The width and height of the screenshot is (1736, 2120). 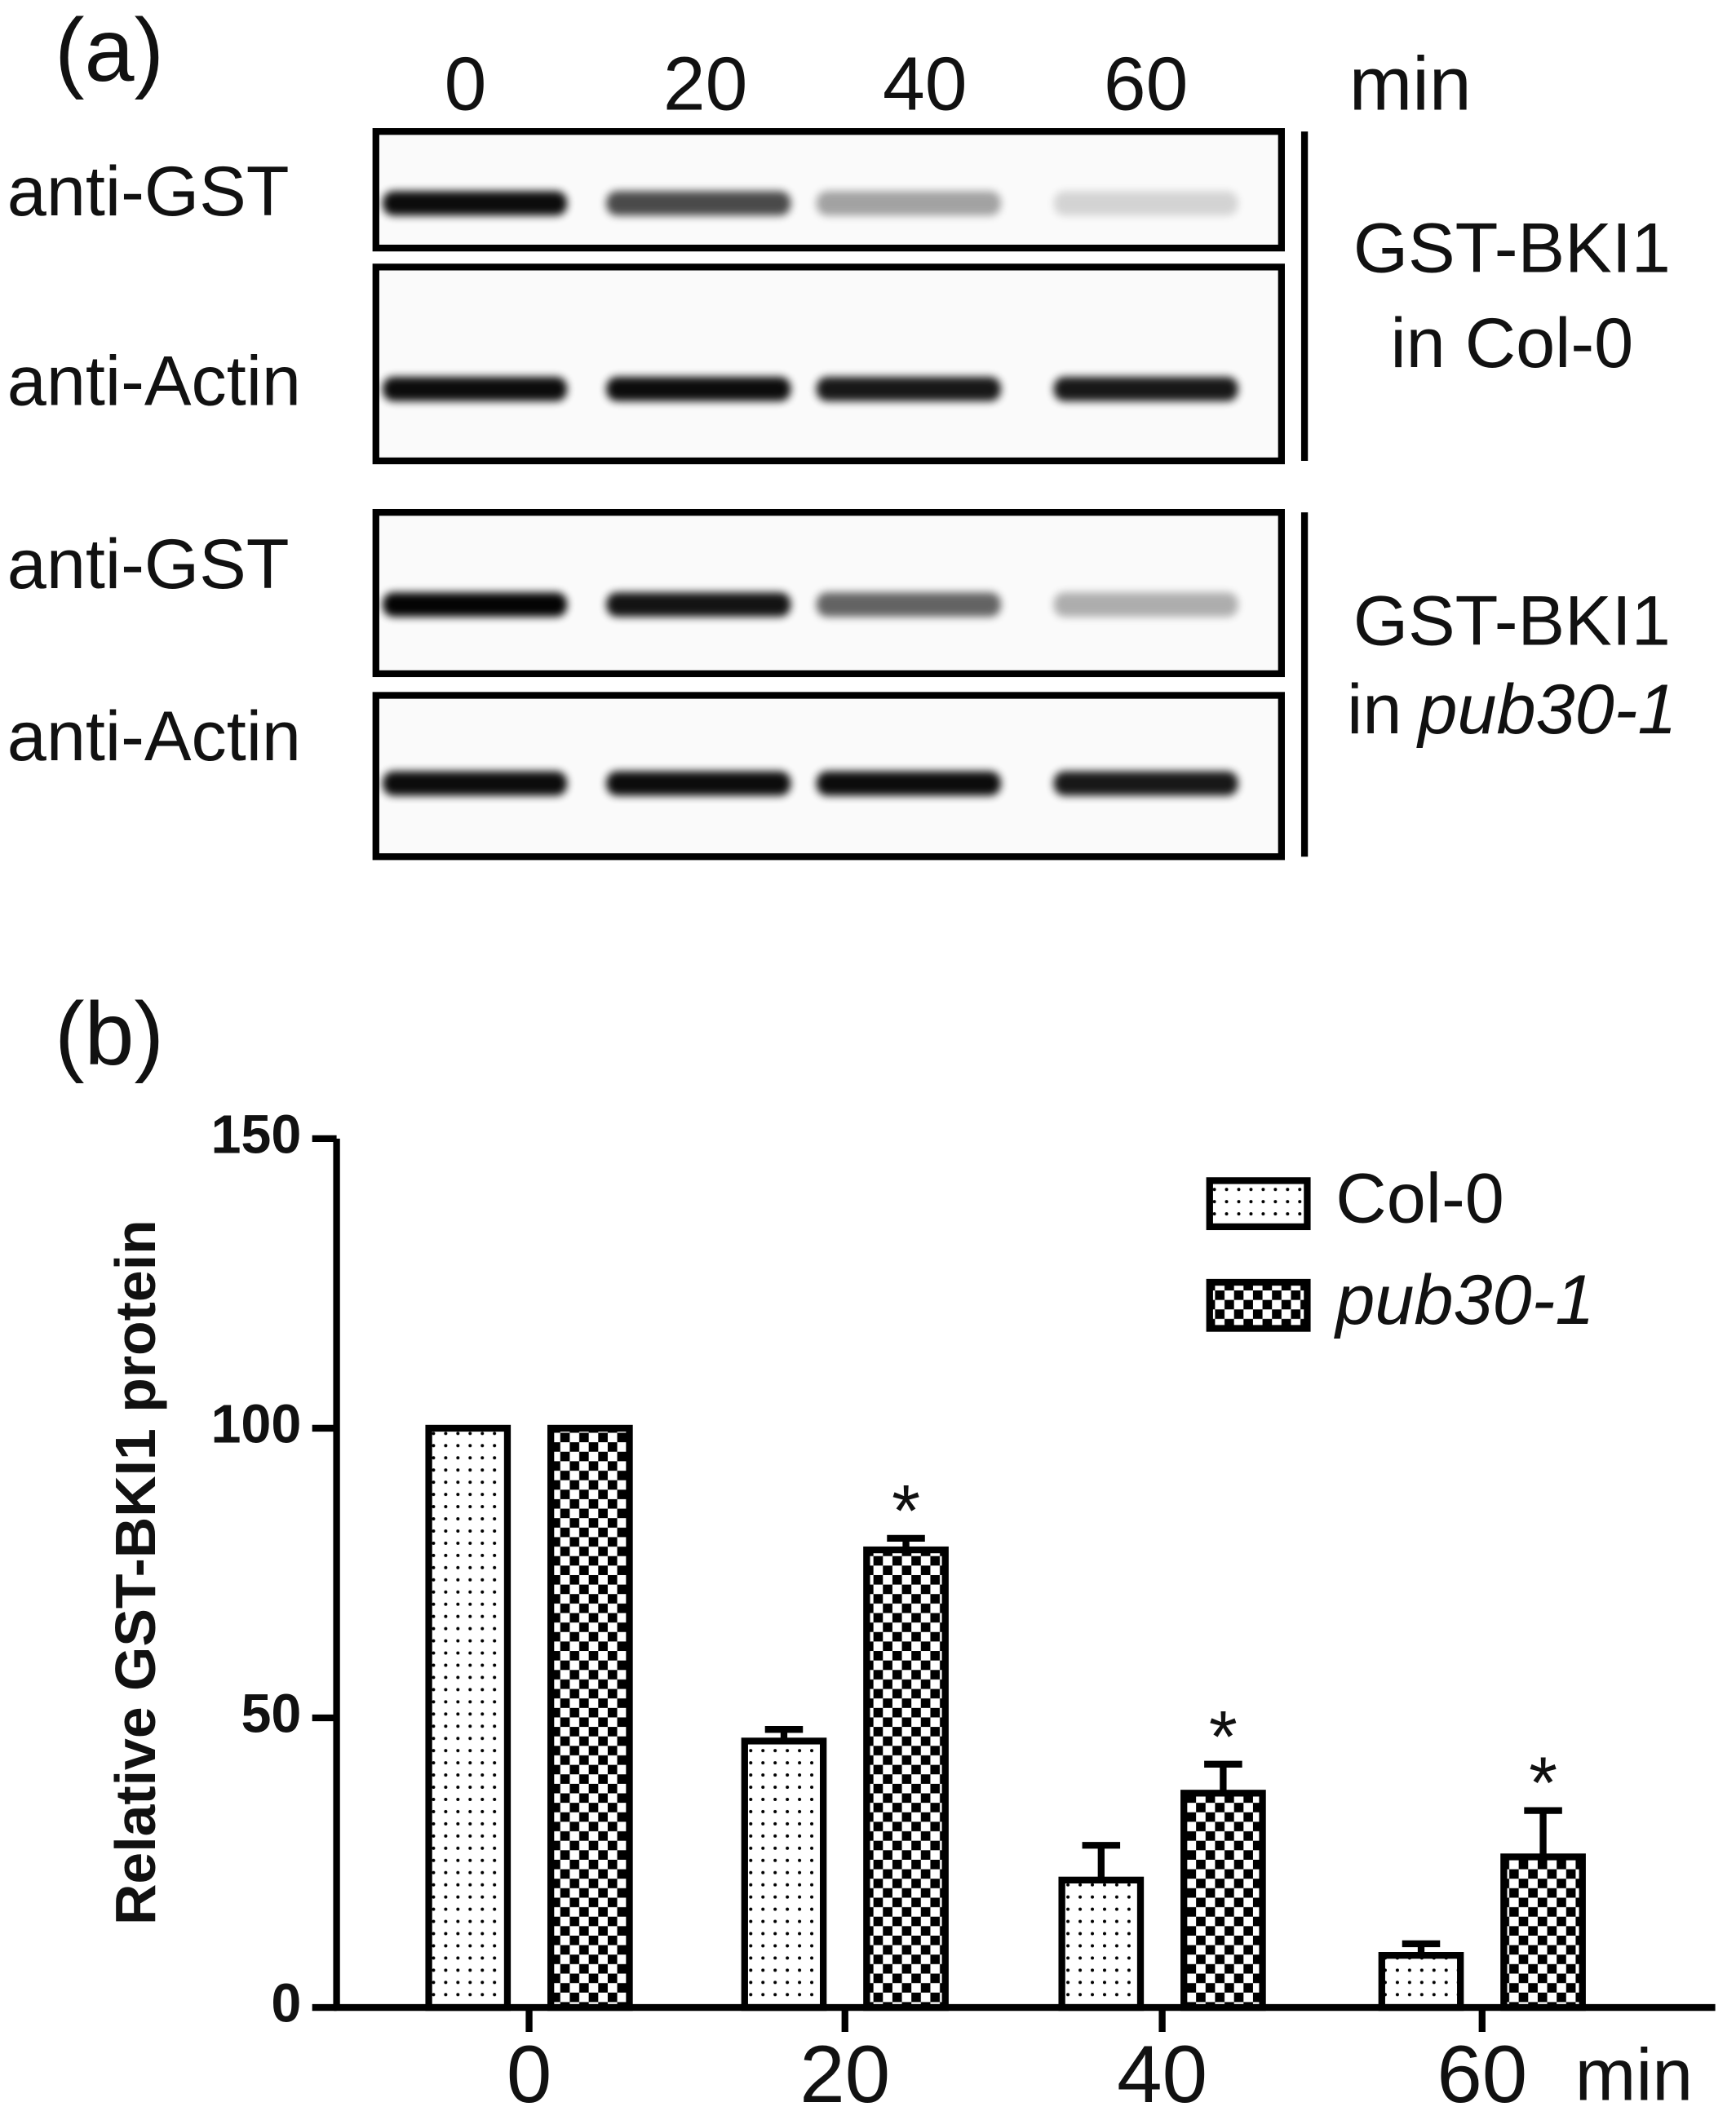 What do you see at coordinates (1419, 1198) in the screenshot?
I see `legend-label: Col-0` at bounding box center [1419, 1198].